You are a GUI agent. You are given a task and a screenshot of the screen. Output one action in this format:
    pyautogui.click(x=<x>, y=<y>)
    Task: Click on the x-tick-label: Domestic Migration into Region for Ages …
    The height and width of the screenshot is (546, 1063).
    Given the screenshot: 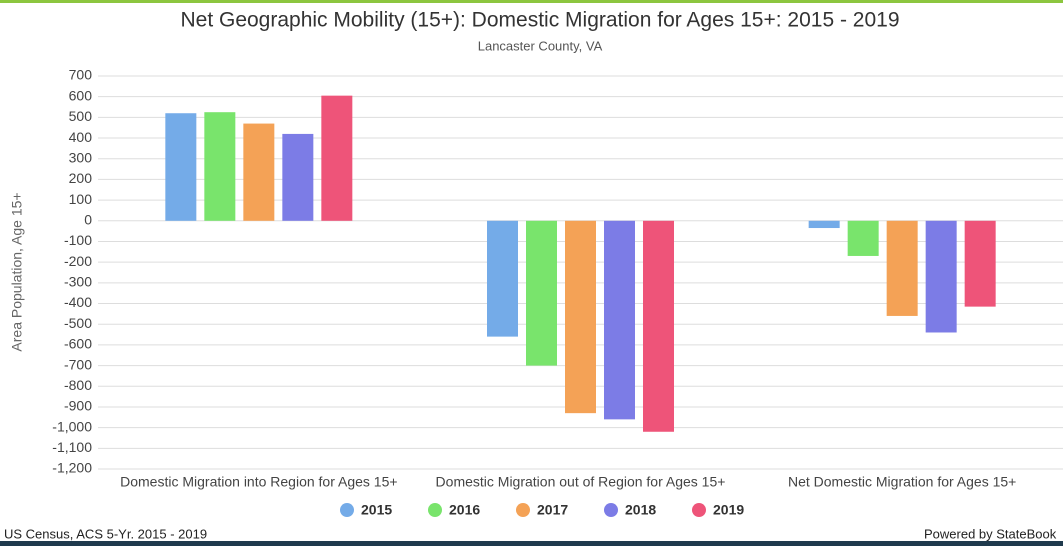 What is the action you would take?
    pyautogui.click(x=258, y=482)
    